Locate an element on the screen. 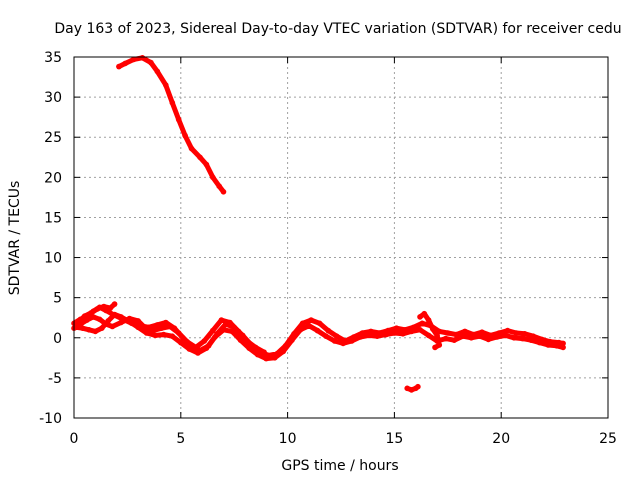  y-tick-label: 15 is located at coordinates (53, 218).